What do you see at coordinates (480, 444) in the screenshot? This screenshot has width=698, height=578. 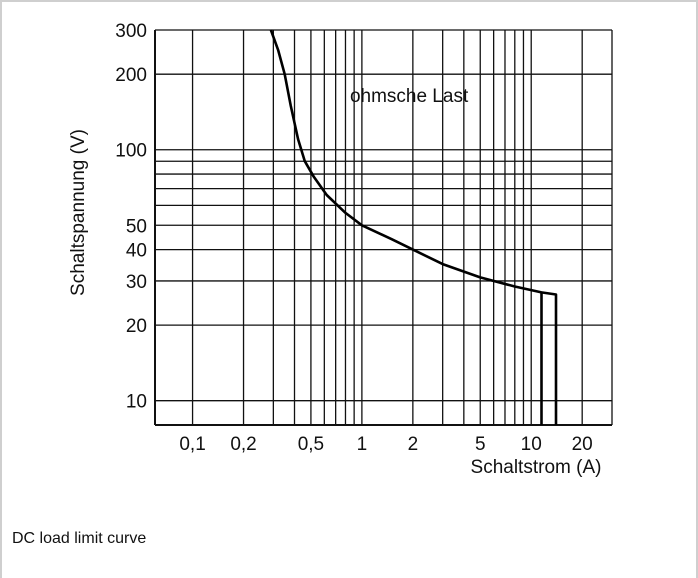 I see `x-tick-label: 5` at bounding box center [480, 444].